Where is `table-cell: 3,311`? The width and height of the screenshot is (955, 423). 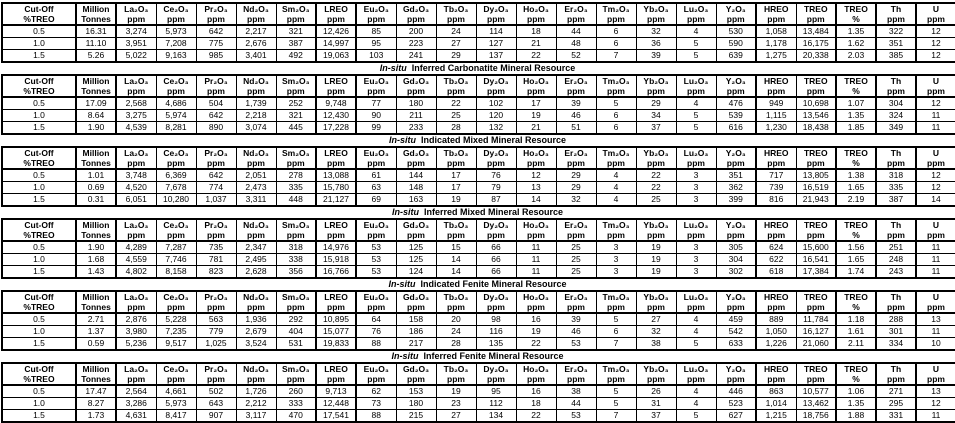
table-cell: 3,311 is located at coordinates (256, 200).